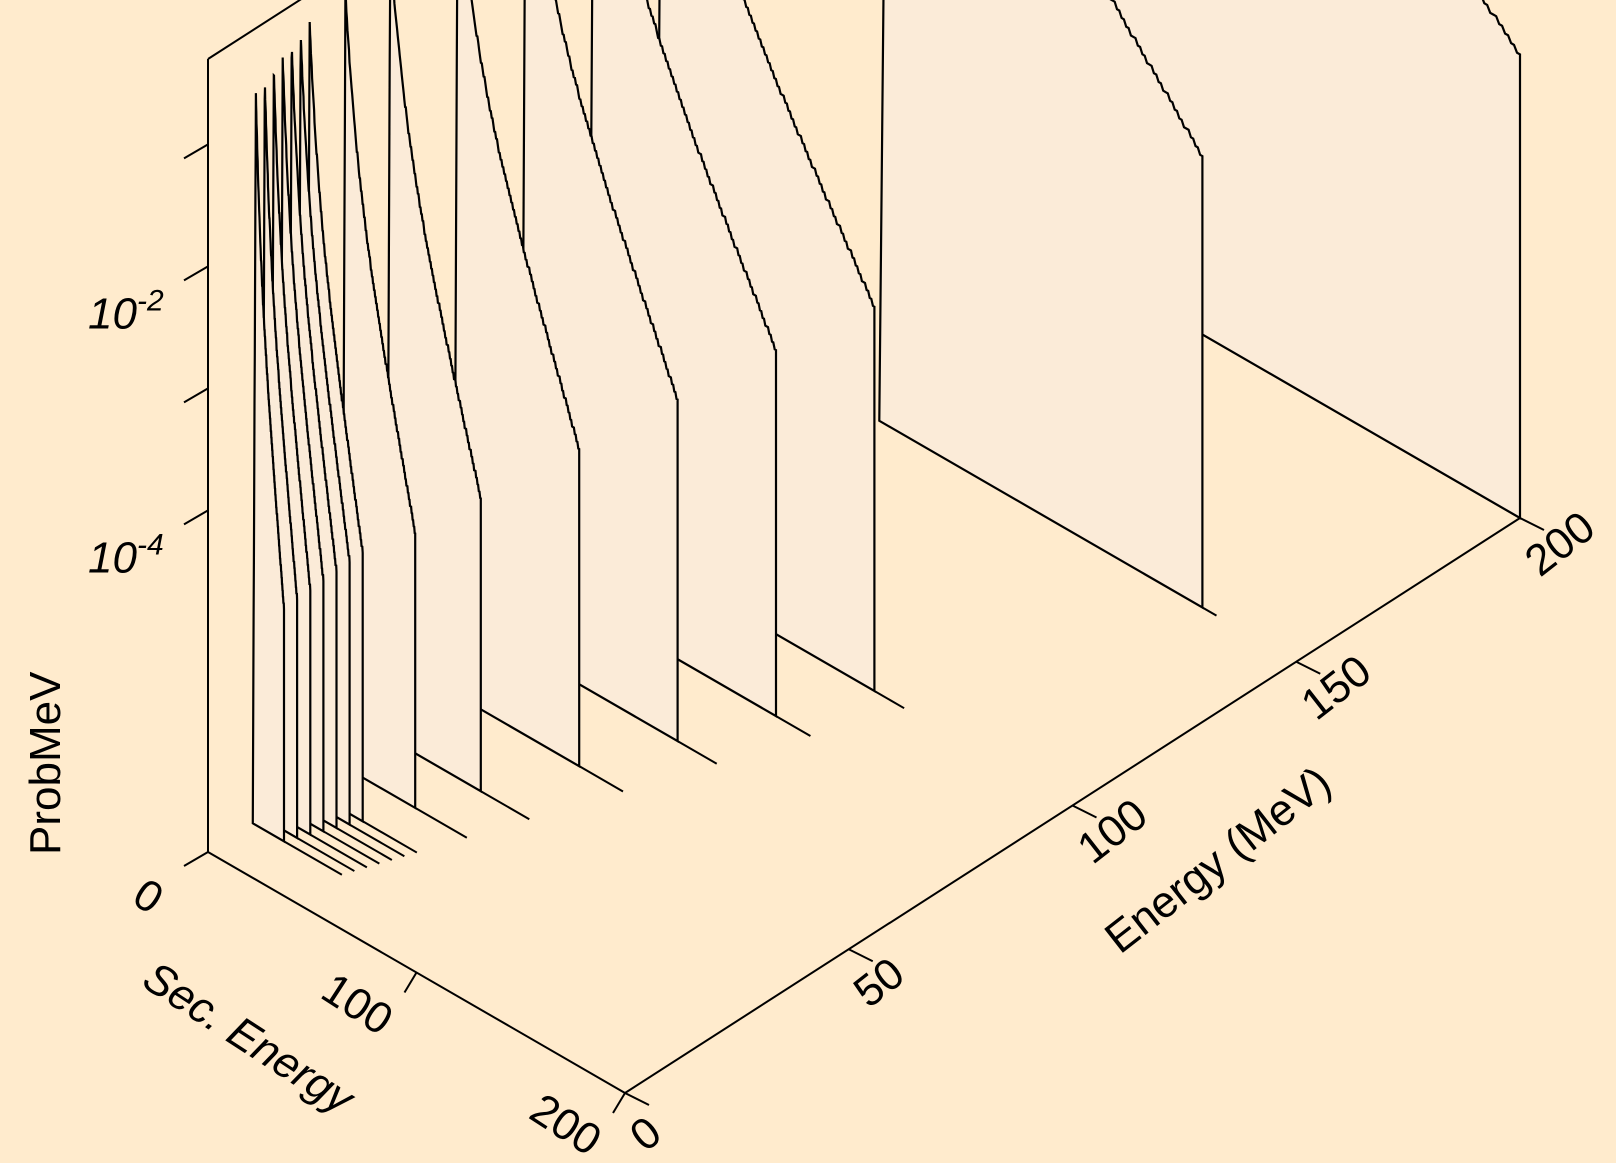  What do you see at coordinates (566, 1123) in the screenshot?
I see `sec-energy-tick-label-1: 200` at bounding box center [566, 1123].